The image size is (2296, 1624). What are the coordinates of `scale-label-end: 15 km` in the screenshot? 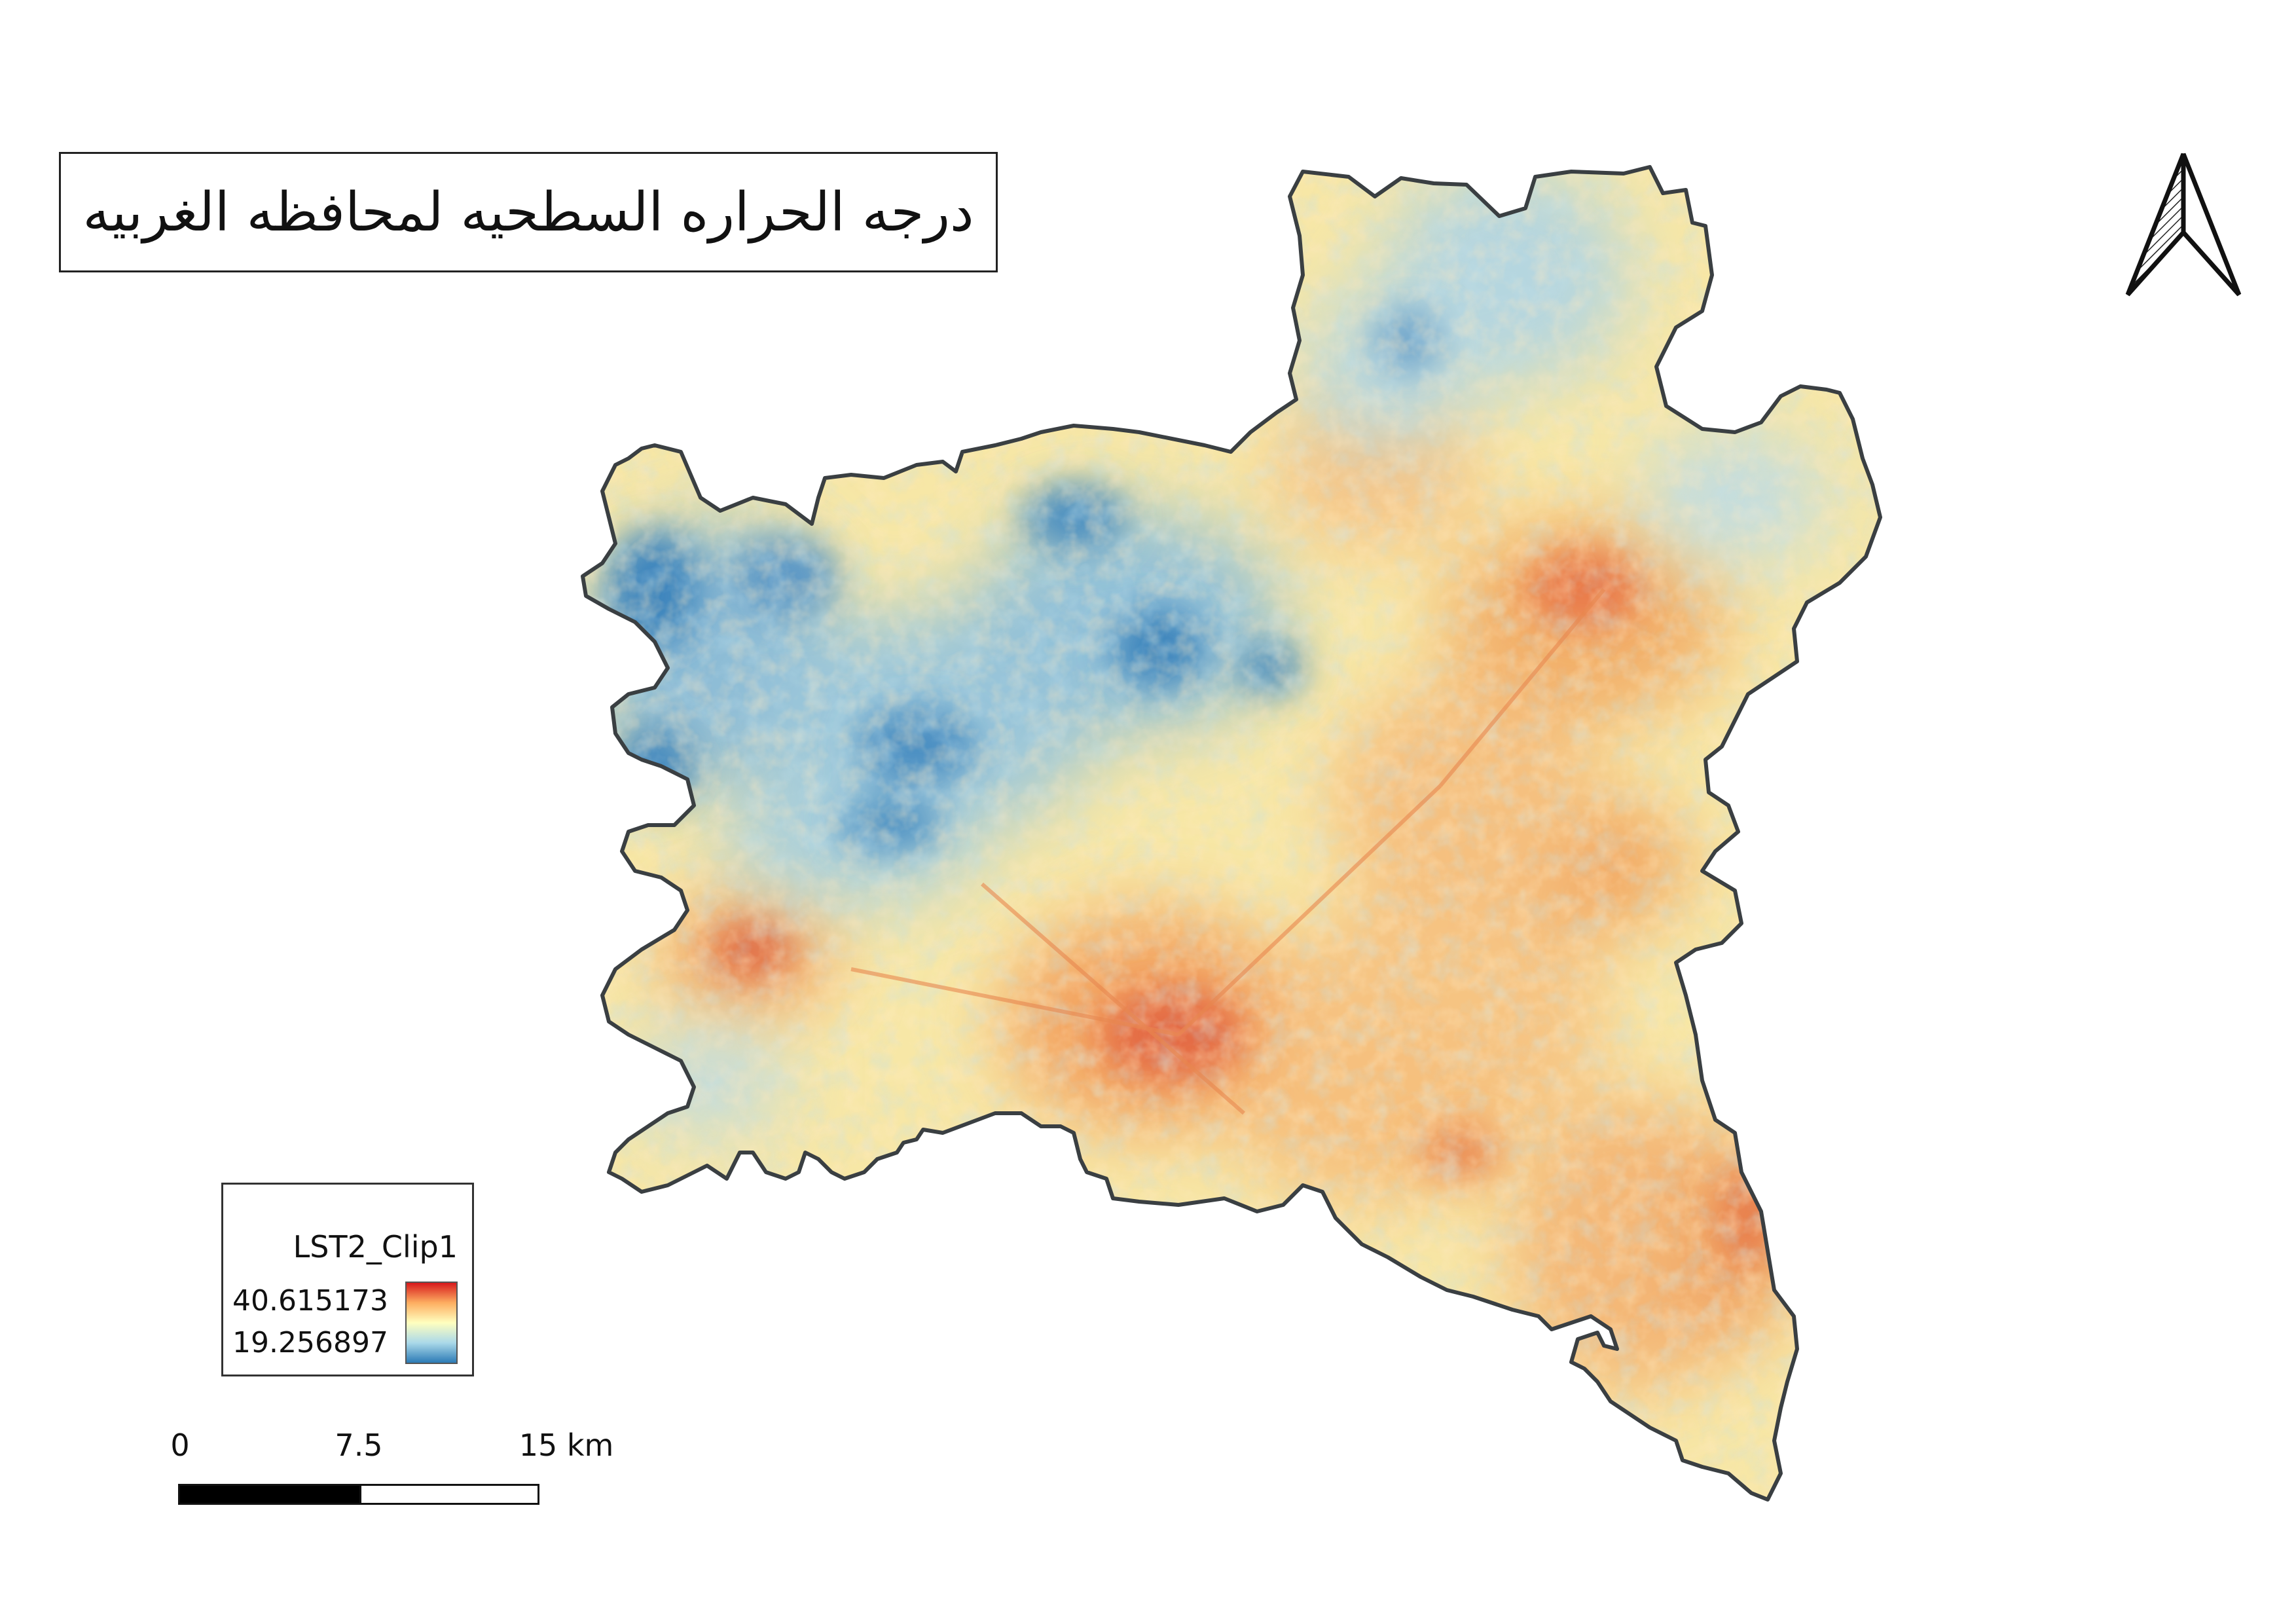 It's located at (566, 1445).